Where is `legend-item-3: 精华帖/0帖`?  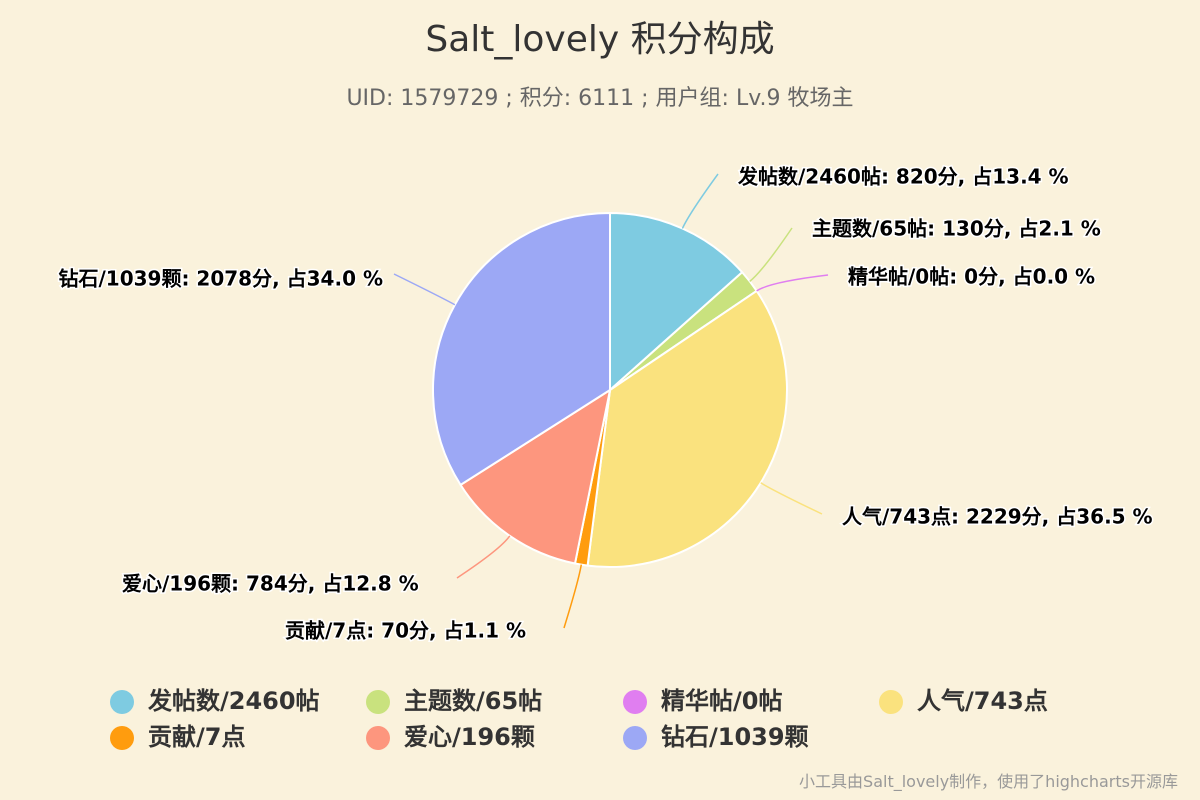
legend-item-3: 精华帖/0帖 is located at coordinates (702, 701).